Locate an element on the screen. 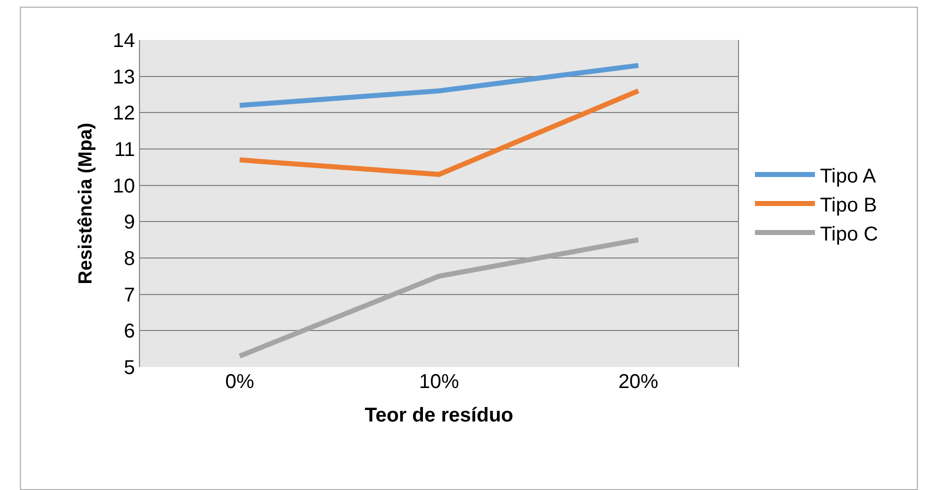  x-tick-label: 0% is located at coordinates (239, 382).